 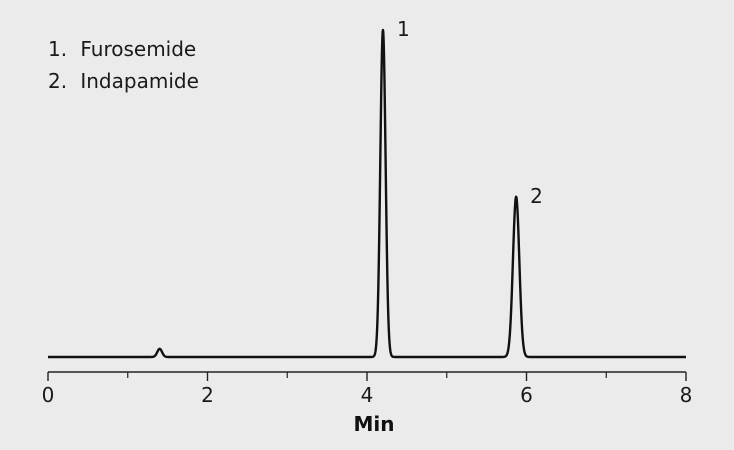 I want to click on x-axis-title: Min, so click(x=367, y=424).